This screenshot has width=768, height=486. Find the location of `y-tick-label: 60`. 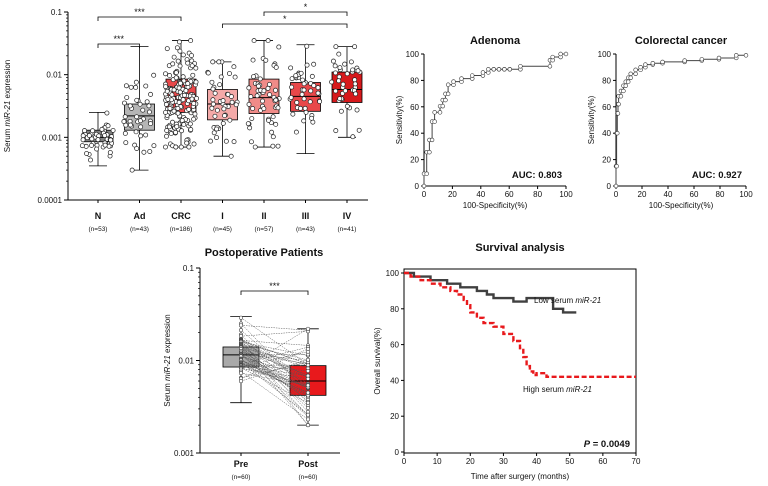

y-tick-label: 60 is located at coordinates (414, 107).